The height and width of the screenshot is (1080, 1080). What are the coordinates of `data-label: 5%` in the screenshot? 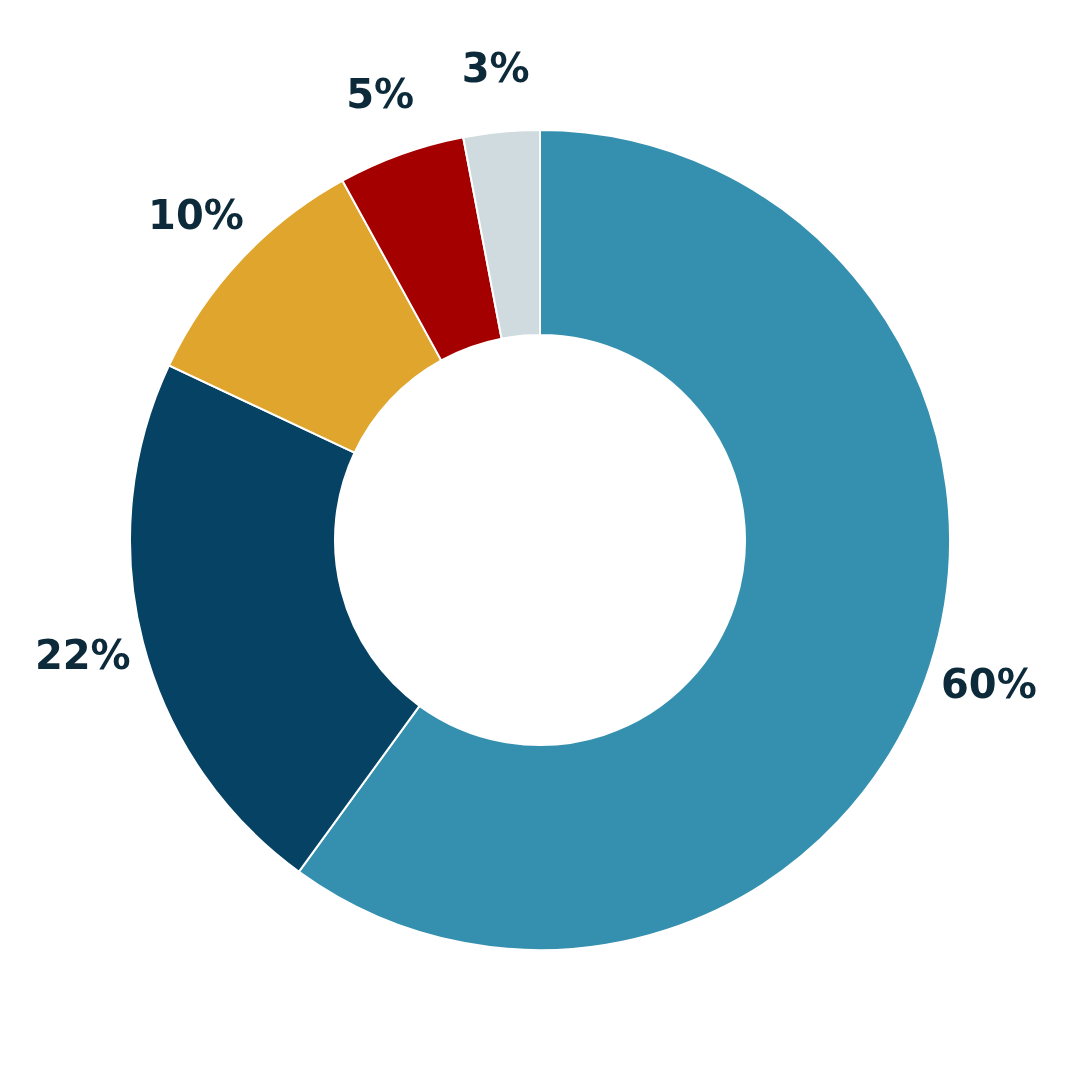 It's located at (380, 93).